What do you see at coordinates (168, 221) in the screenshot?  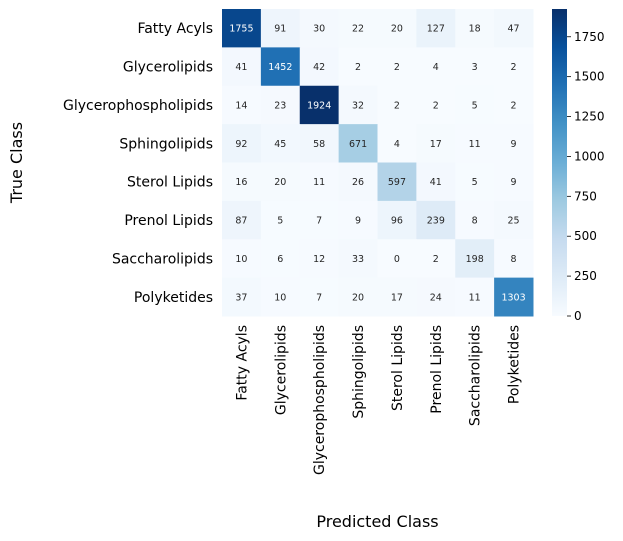 I see `y-tick-label: Prenol Lipids` at bounding box center [168, 221].